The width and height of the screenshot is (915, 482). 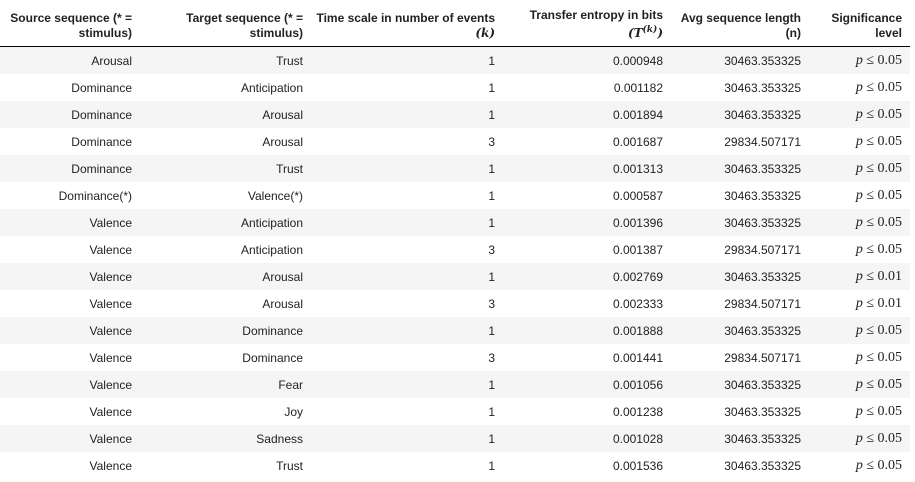 What do you see at coordinates (225, 438) in the screenshot?
I see `cell-target: Sadness` at bounding box center [225, 438].